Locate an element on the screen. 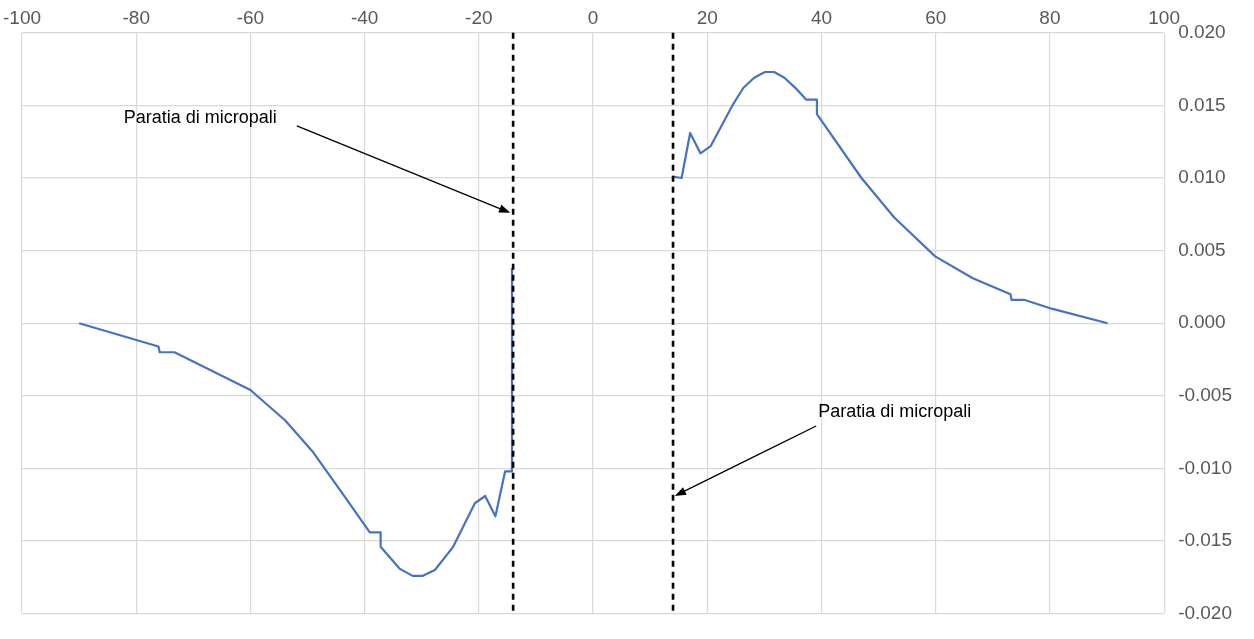  y-tick-label: 0.000 is located at coordinates (1202, 322).